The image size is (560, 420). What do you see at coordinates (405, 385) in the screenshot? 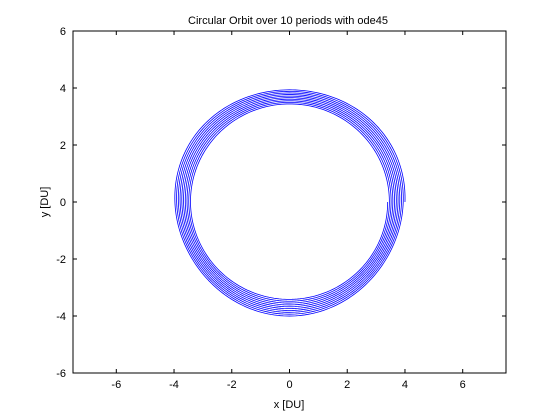
I see `x-tick-label: 4` at bounding box center [405, 385].